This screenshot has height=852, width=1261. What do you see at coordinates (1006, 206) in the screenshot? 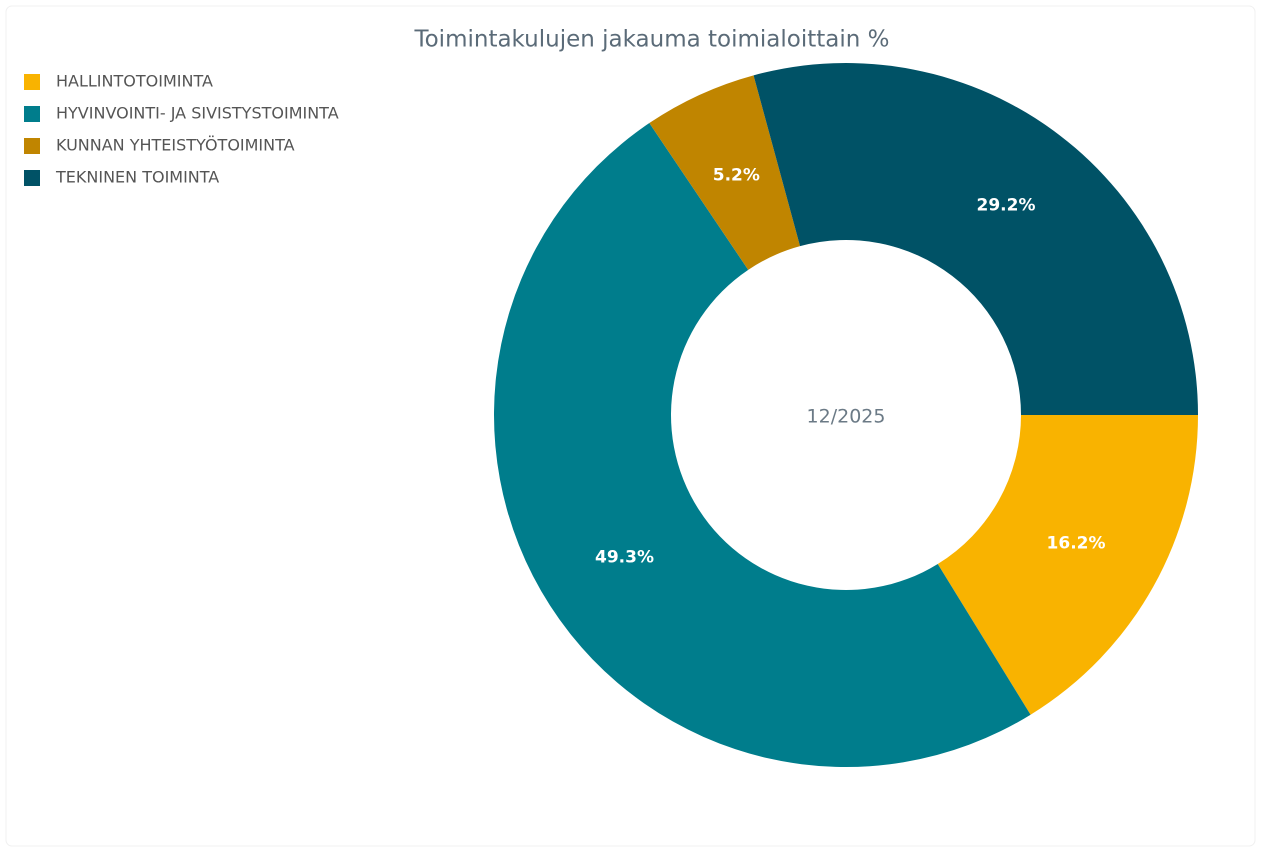
I see `data-label: 29.2%` at bounding box center [1006, 206].